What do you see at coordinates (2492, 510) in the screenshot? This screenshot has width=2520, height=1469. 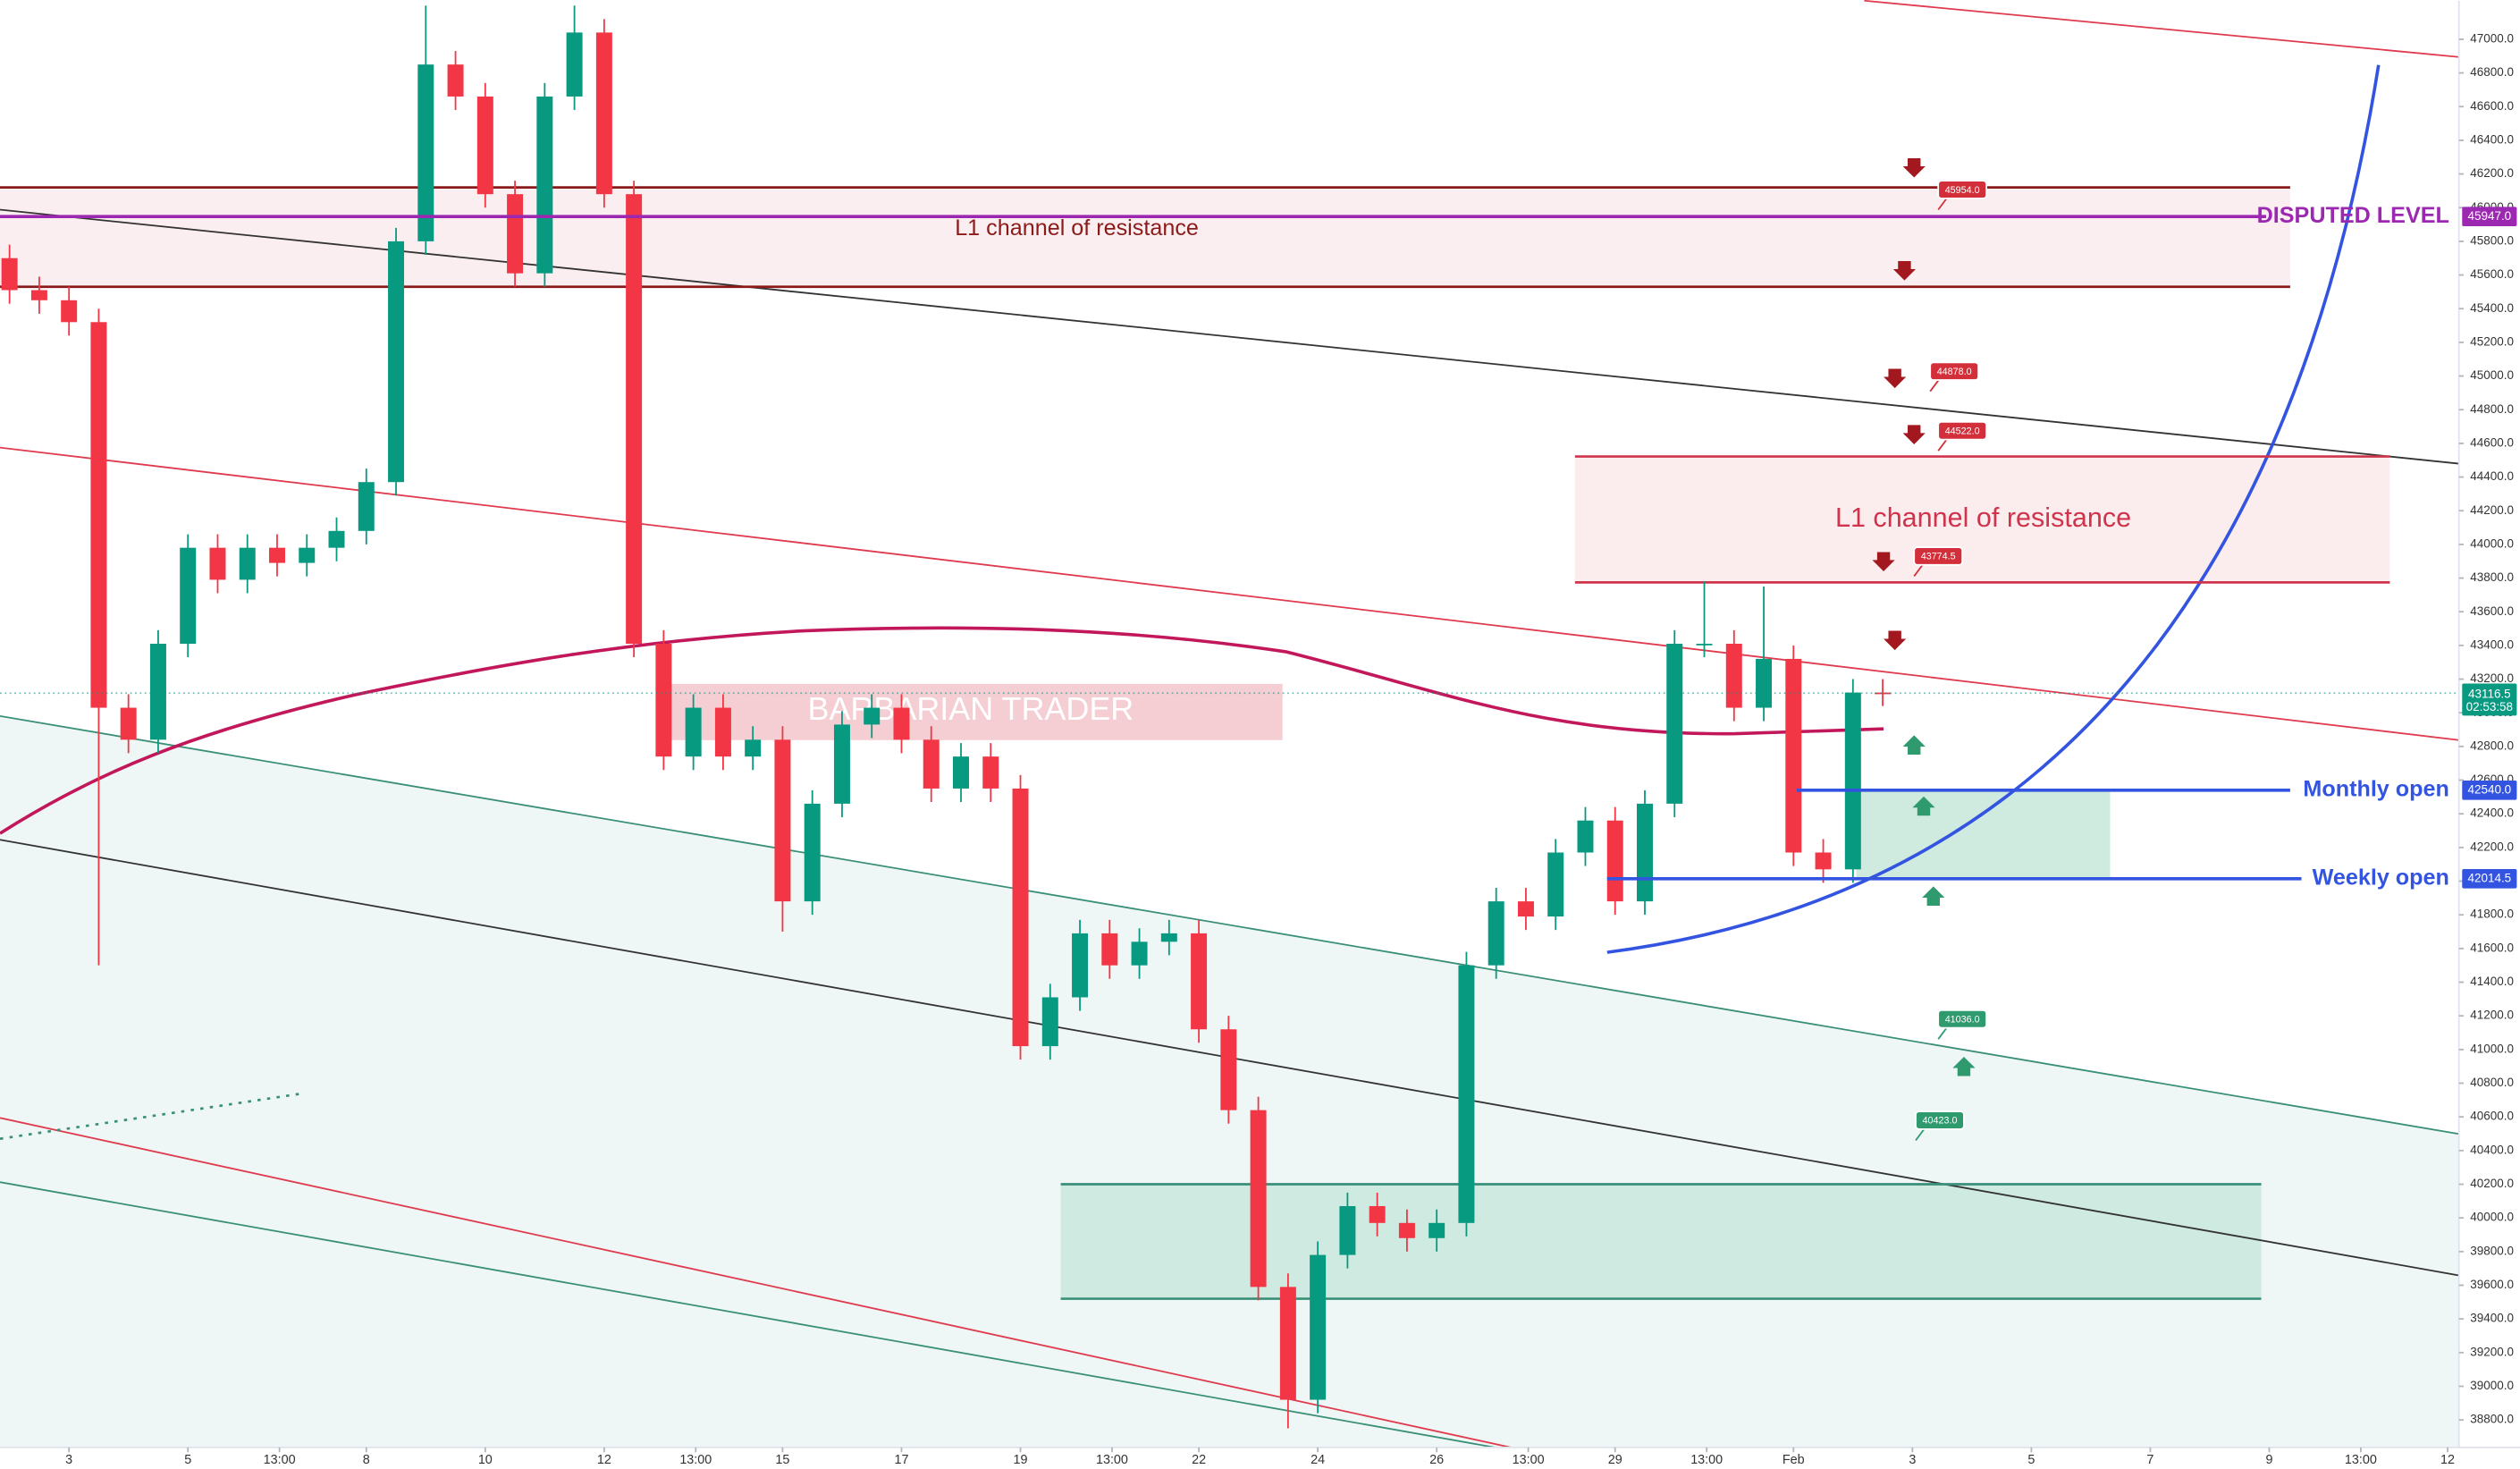 I see `y-tick-label: 44200.0` at bounding box center [2492, 510].